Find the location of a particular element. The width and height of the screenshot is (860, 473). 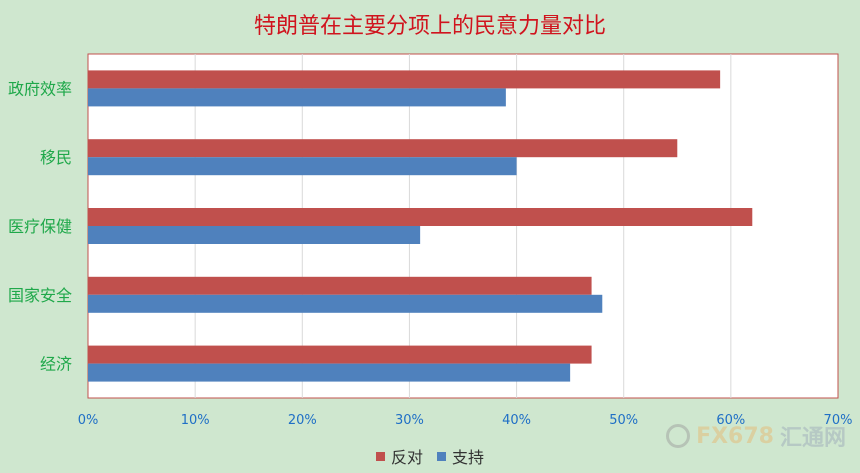

legend-label-oppose: 反对 is located at coordinates (406, 457).